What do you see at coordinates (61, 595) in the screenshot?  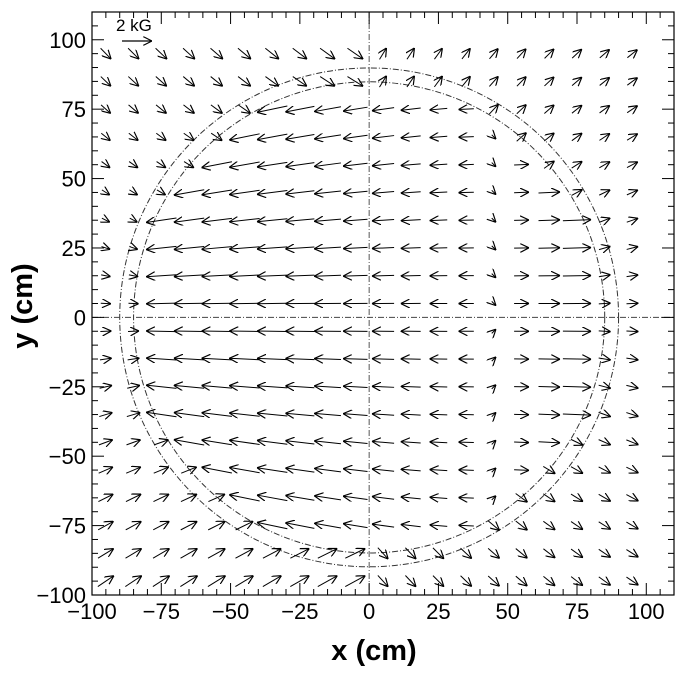 I see `y-tick-label: −100` at bounding box center [61, 595].